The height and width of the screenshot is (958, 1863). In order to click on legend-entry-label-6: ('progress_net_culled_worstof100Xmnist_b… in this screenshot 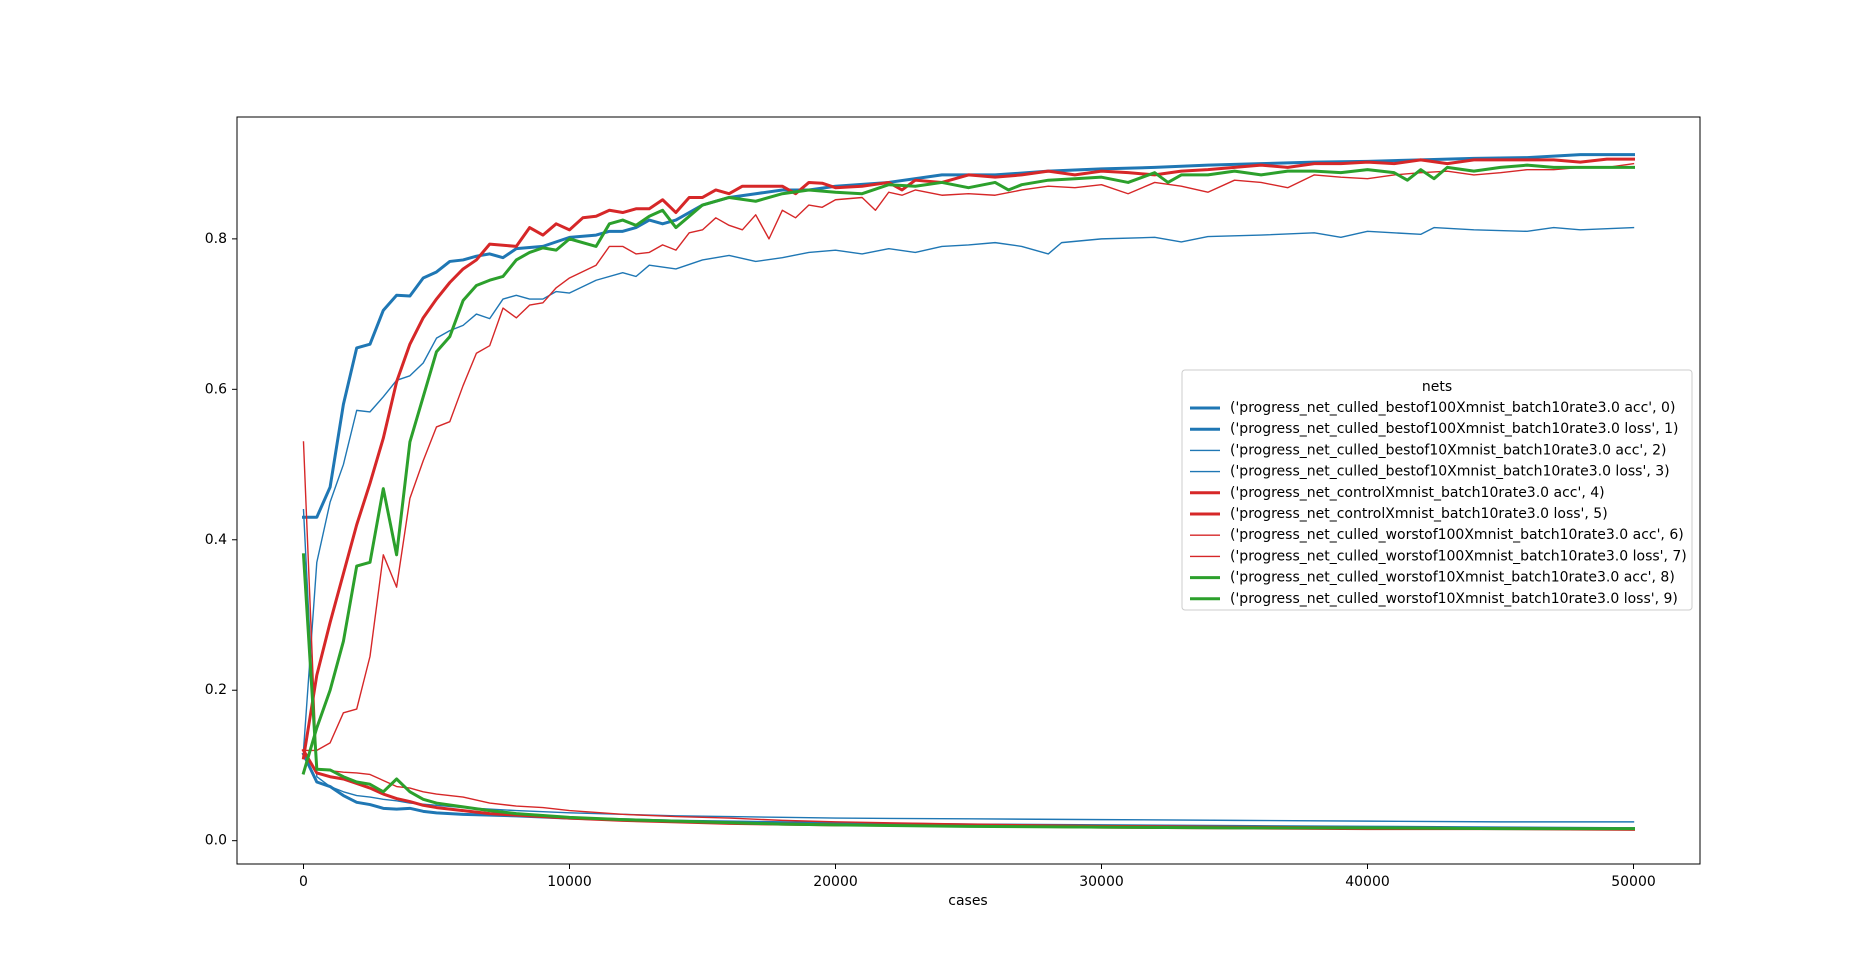, I will do `click(1457, 535)`.